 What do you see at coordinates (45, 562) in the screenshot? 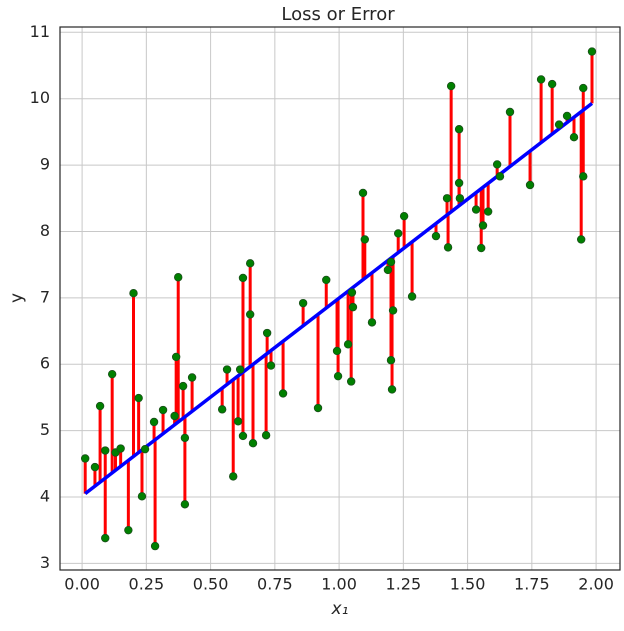
I see `y-tick-label: 3` at bounding box center [45, 562].